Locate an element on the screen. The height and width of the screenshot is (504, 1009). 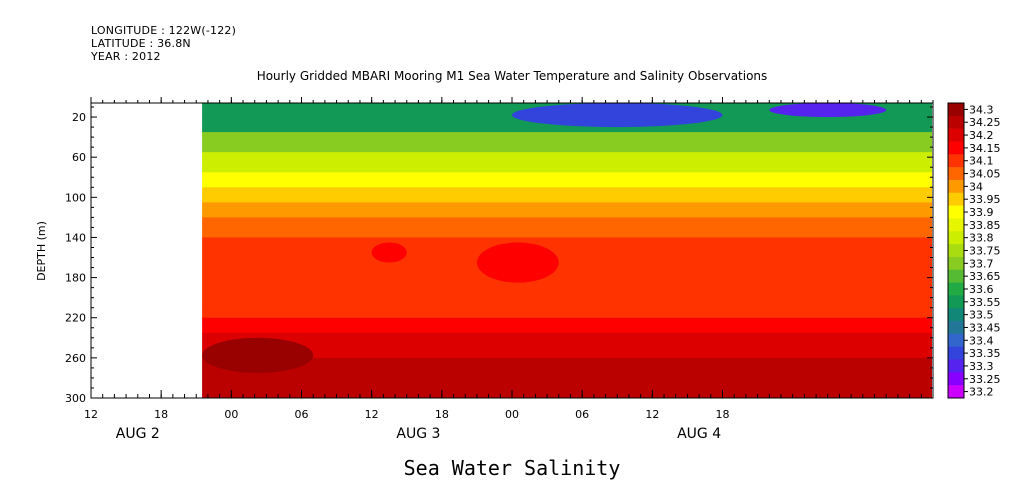
y-axis-label: DEPTH (m) is located at coordinates (41, 251).